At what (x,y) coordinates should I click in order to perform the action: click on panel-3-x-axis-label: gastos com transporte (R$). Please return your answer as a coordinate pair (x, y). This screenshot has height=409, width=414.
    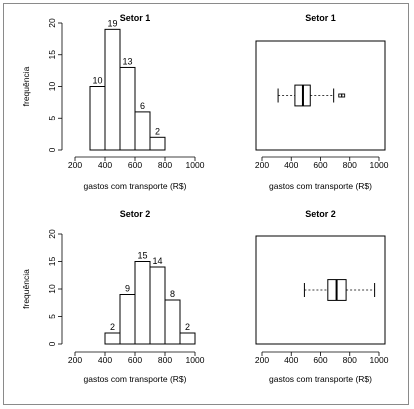
    Looking at the image, I should click on (135, 379).